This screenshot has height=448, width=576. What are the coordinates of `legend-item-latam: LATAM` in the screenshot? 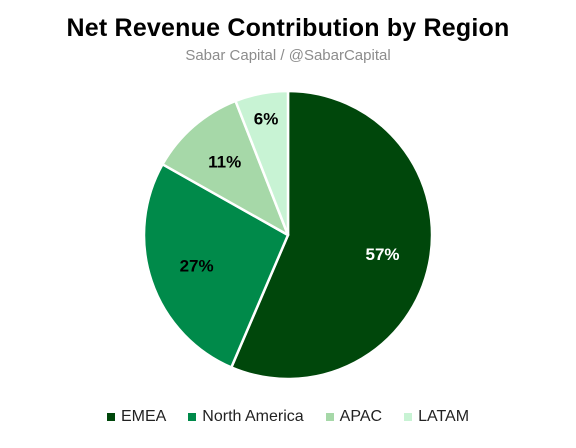 It's located at (436, 417).